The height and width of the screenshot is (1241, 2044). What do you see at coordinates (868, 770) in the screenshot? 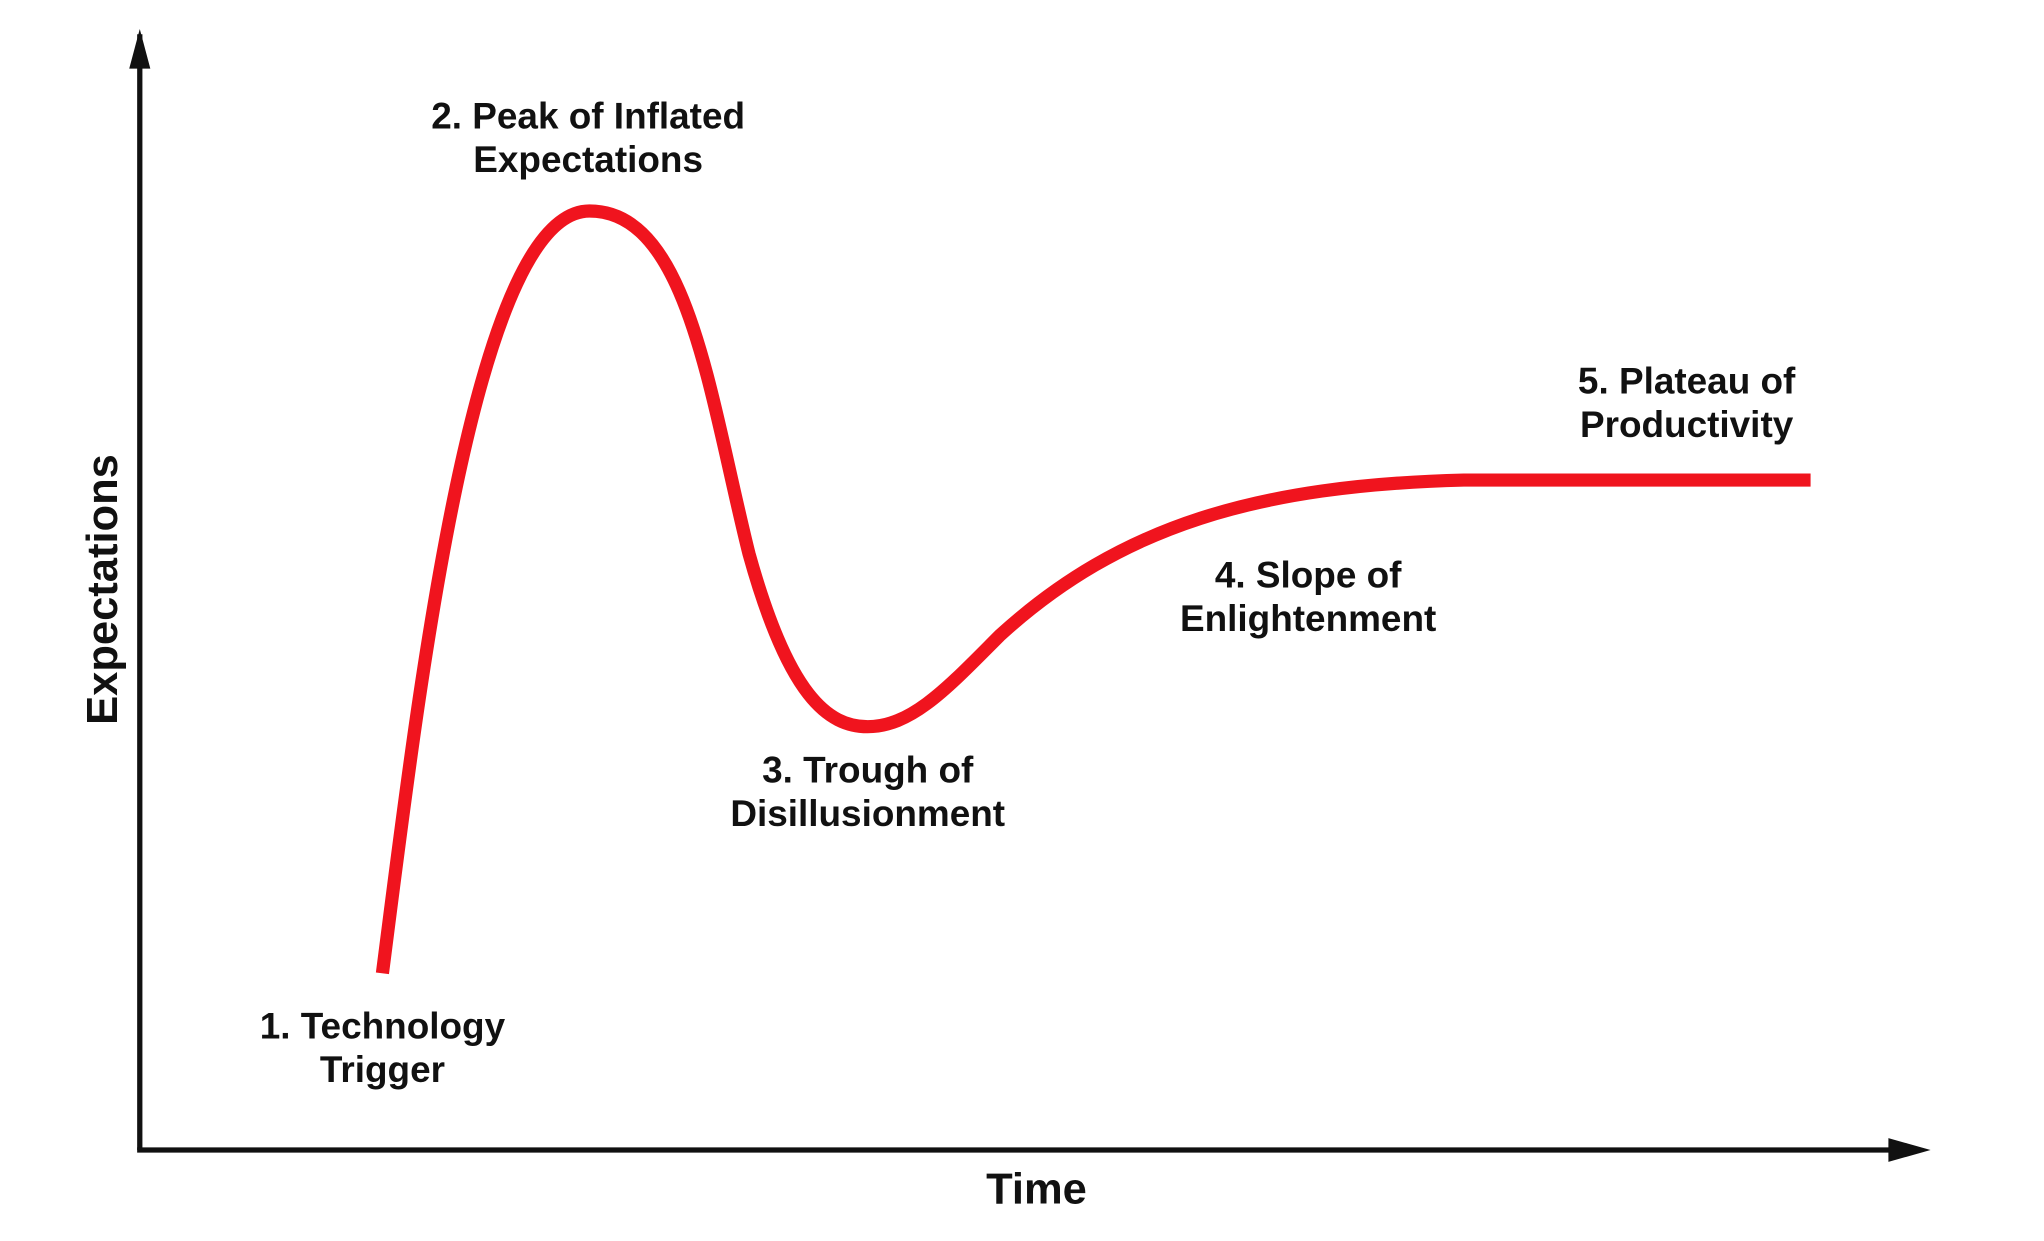
I see `phase-label-line: 3. Trough of` at bounding box center [868, 770].